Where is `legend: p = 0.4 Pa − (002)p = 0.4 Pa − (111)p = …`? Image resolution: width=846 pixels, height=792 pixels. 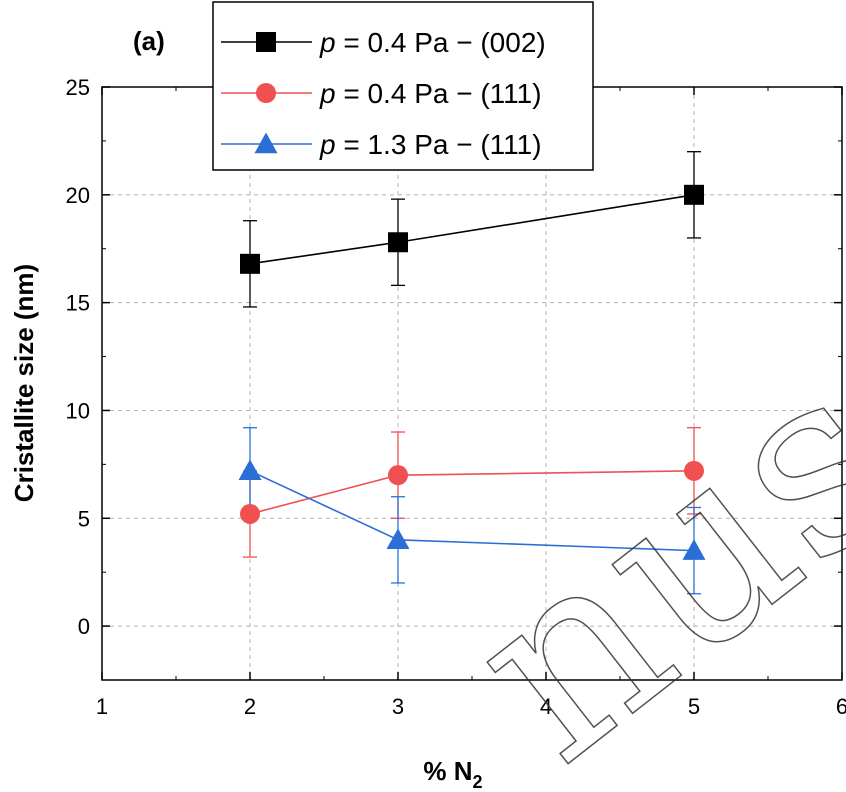 legend: p = 0.4 Pa − (002)p = 0.4 Pa − (111)p = … is located at coordinates (403, 86).